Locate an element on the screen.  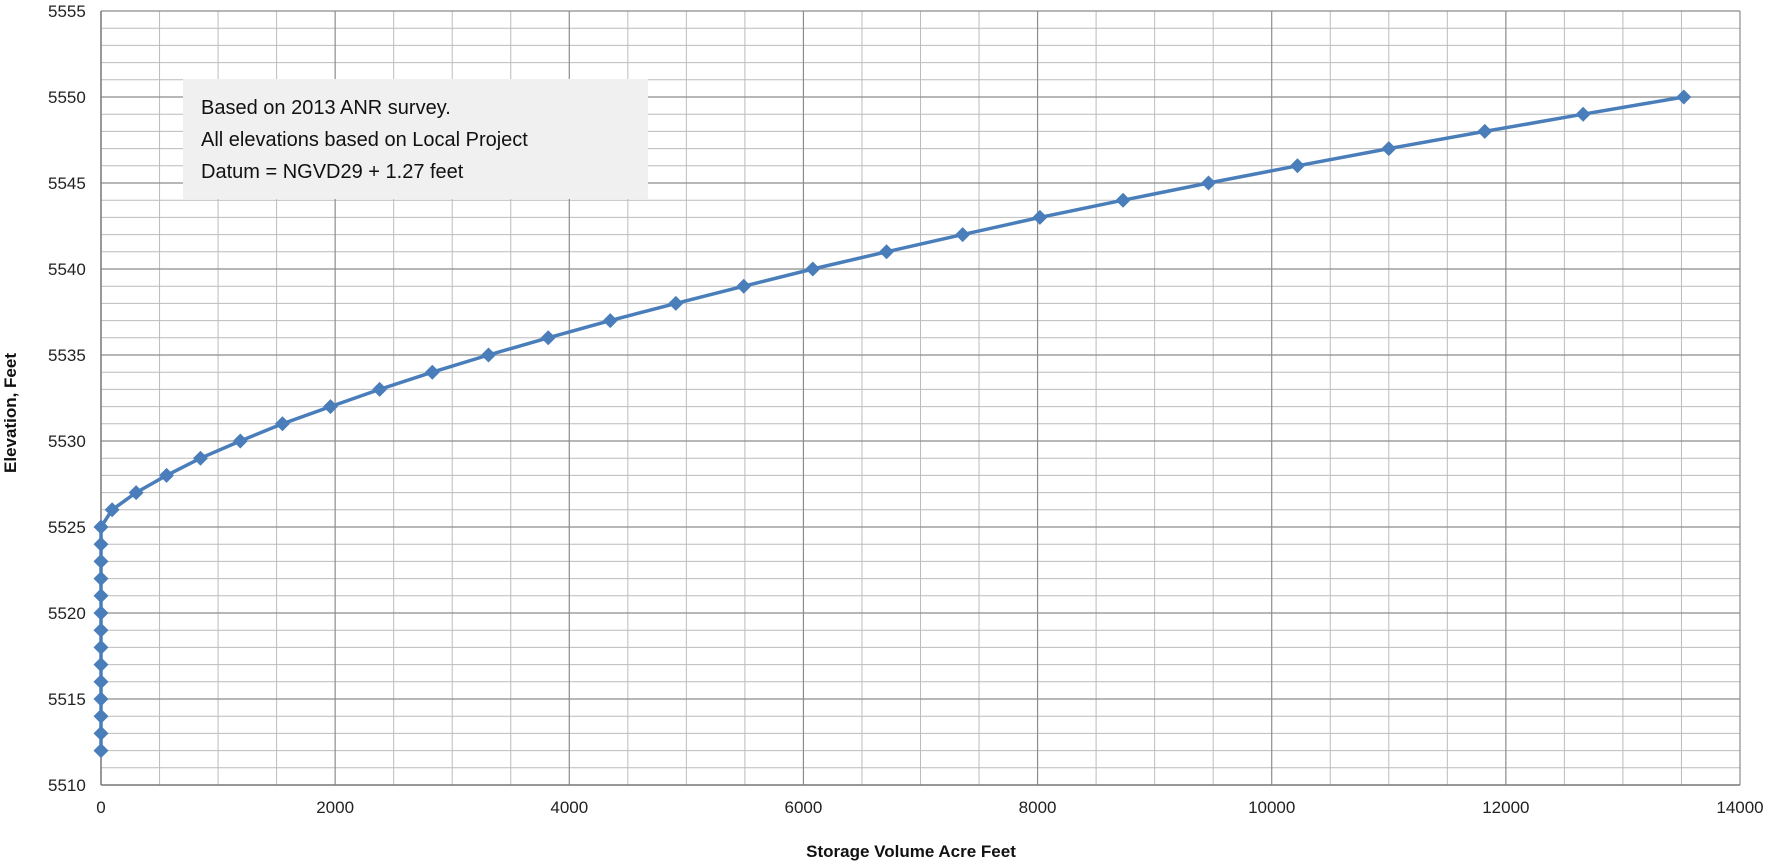
x-axis-tick-labels: 0 2000 4000 6000 8000 10000 12000 14000 is located at coordinates (929, 807).